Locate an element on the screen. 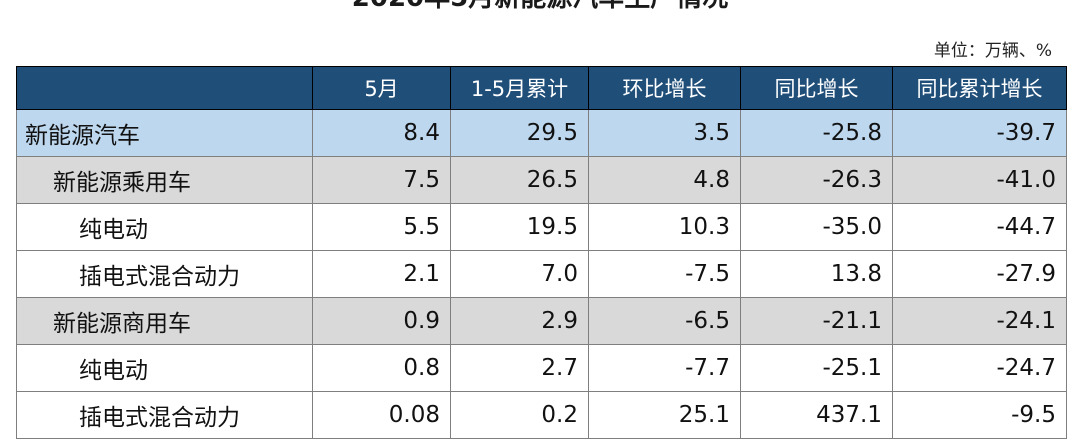  table-cell: -39.7 is located at coordinates (979, 133).